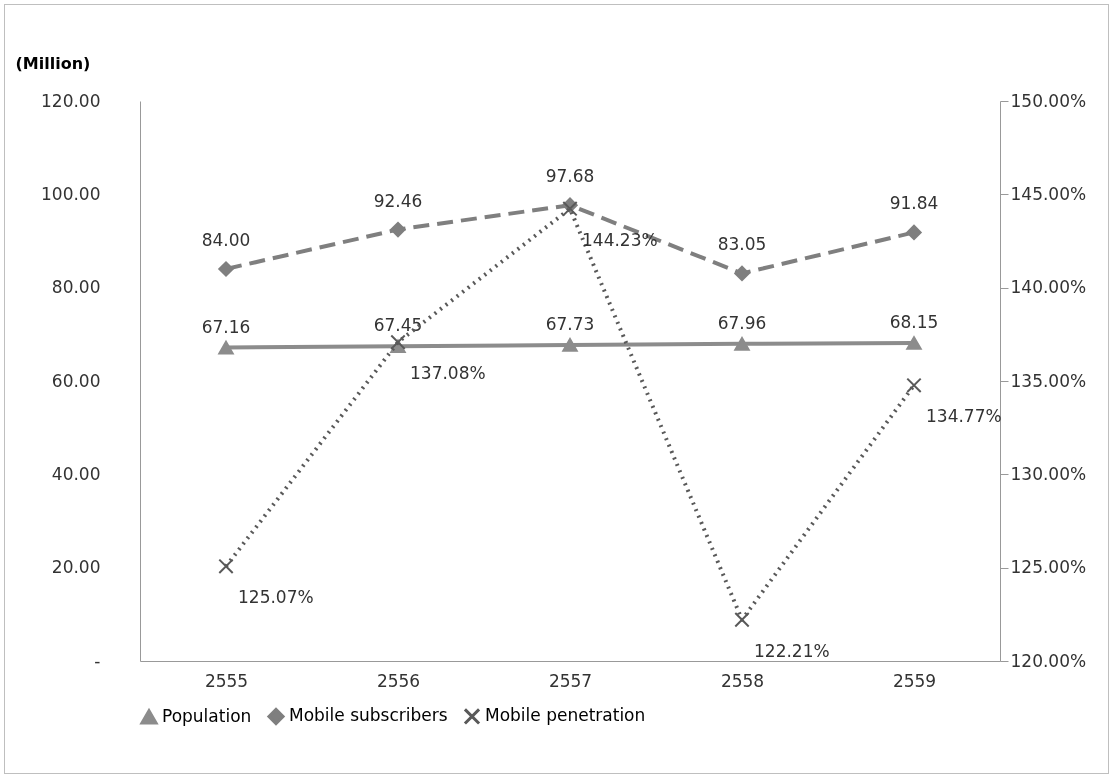 The width and height of the screenshot is (1115, 780). I want to click on data-label: 92.46, so click(398, 200).